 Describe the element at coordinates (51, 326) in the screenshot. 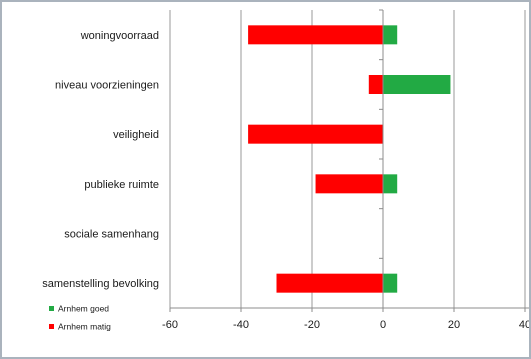

I see `legend-swatch-matig` at that location.